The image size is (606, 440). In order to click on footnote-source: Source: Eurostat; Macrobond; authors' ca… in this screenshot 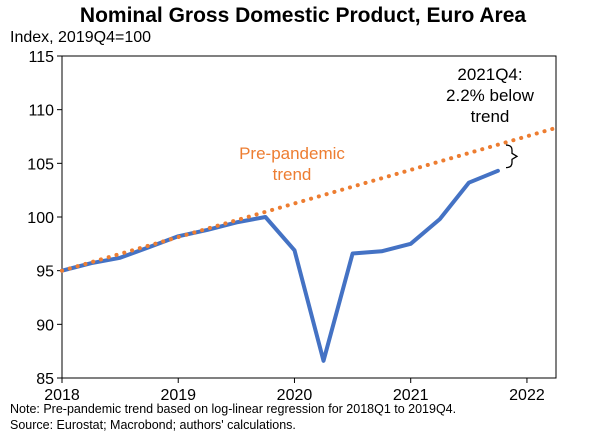, I will do `click(153, 425)`.